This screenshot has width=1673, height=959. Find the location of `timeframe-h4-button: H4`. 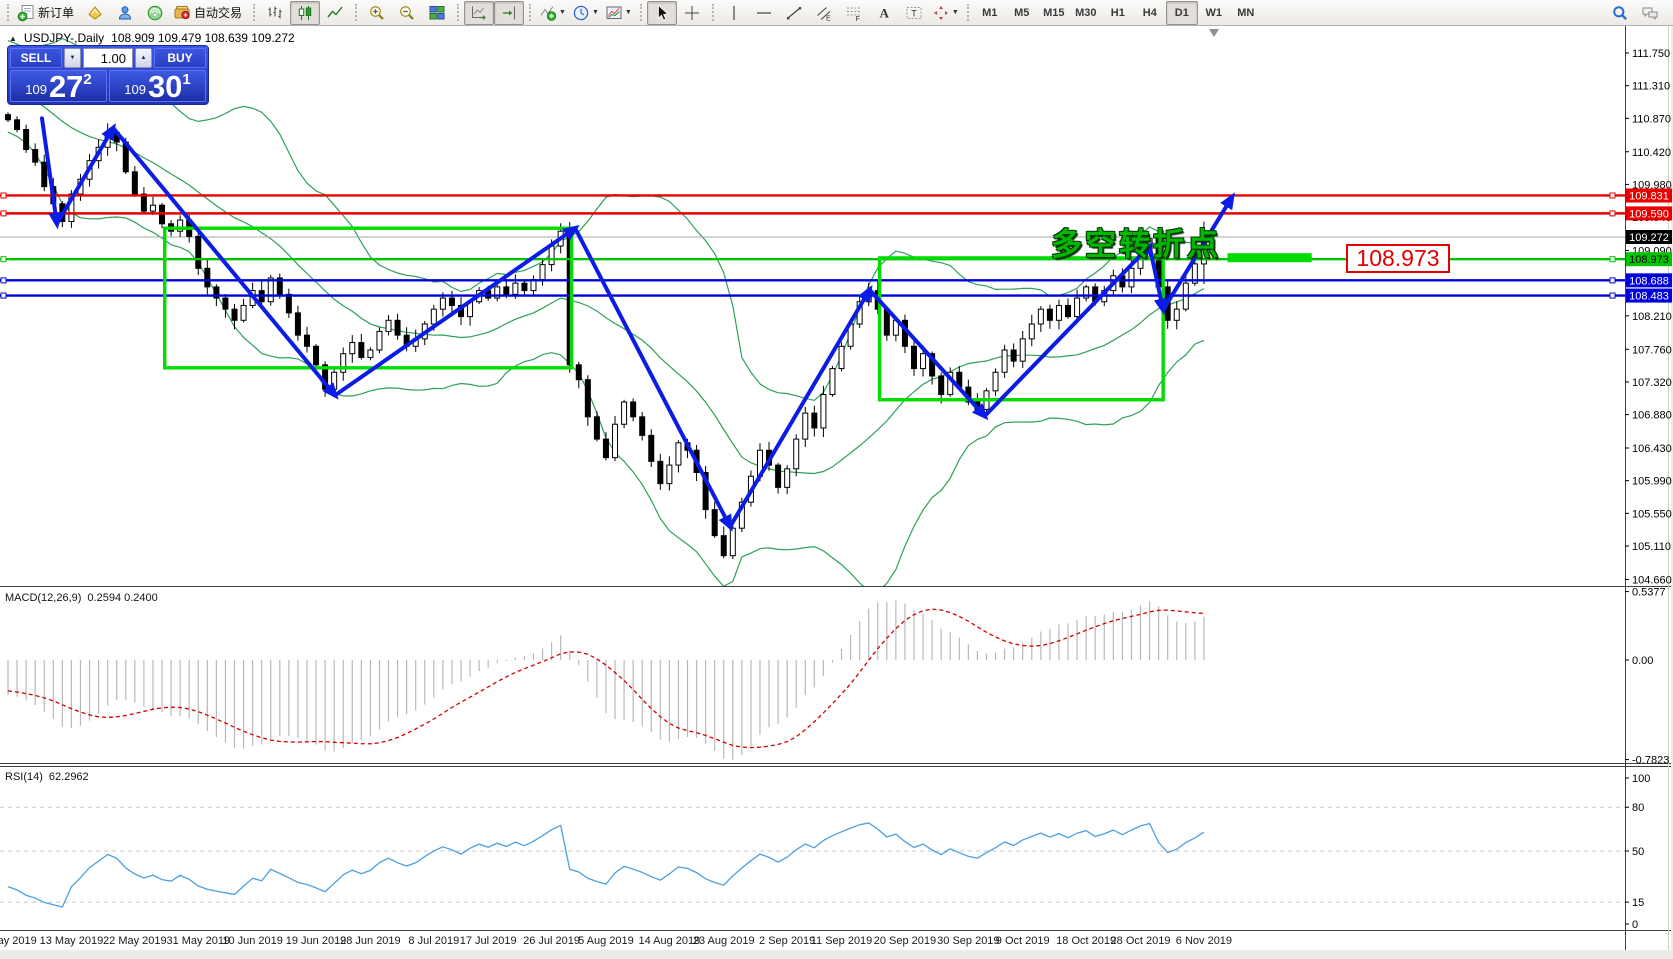

timeframe-h4-button: H4 is located at coordinates (1150, 13).